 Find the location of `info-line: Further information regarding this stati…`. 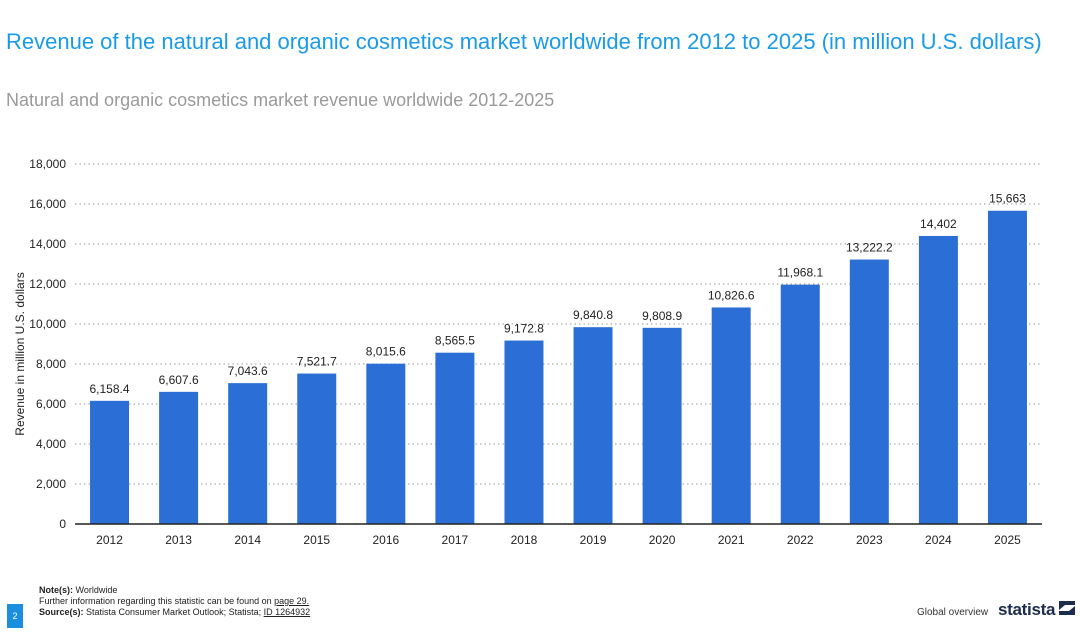

info-line: Further information regarding this stati… is located at coordinates (174, 601).